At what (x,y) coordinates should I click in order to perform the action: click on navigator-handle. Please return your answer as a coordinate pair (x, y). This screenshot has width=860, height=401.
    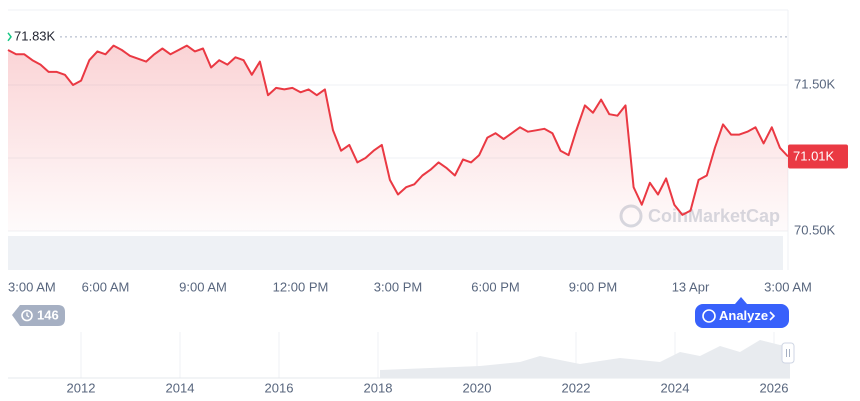
    Looking at the image, I should click on (788, 353).